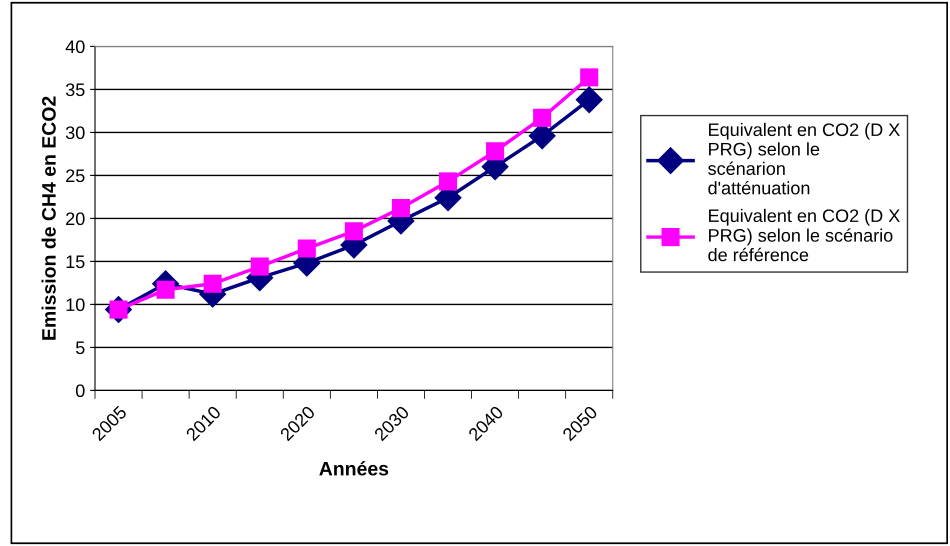 The height and width of the screenshot is (546, 950). Describe the element at coordinates (75, 133) in the screenshot. I see `y-tick-label: 30` at that location.